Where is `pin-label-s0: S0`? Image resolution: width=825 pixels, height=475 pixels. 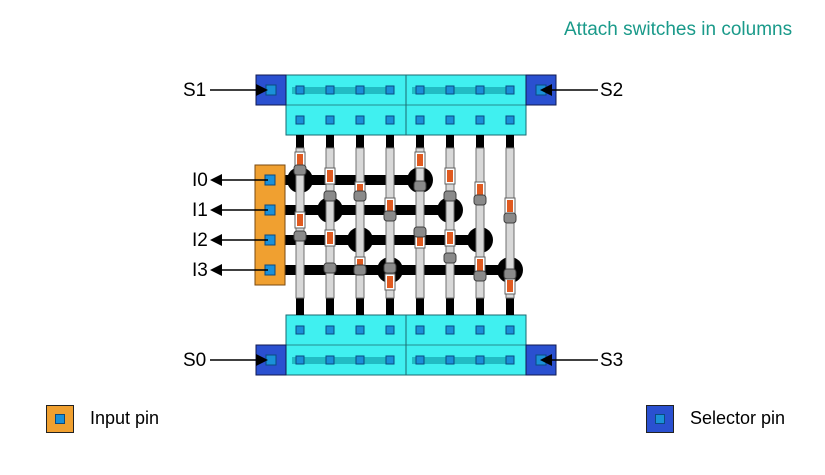
pin-label-s0: S0 is located at coordinates (195, 360).